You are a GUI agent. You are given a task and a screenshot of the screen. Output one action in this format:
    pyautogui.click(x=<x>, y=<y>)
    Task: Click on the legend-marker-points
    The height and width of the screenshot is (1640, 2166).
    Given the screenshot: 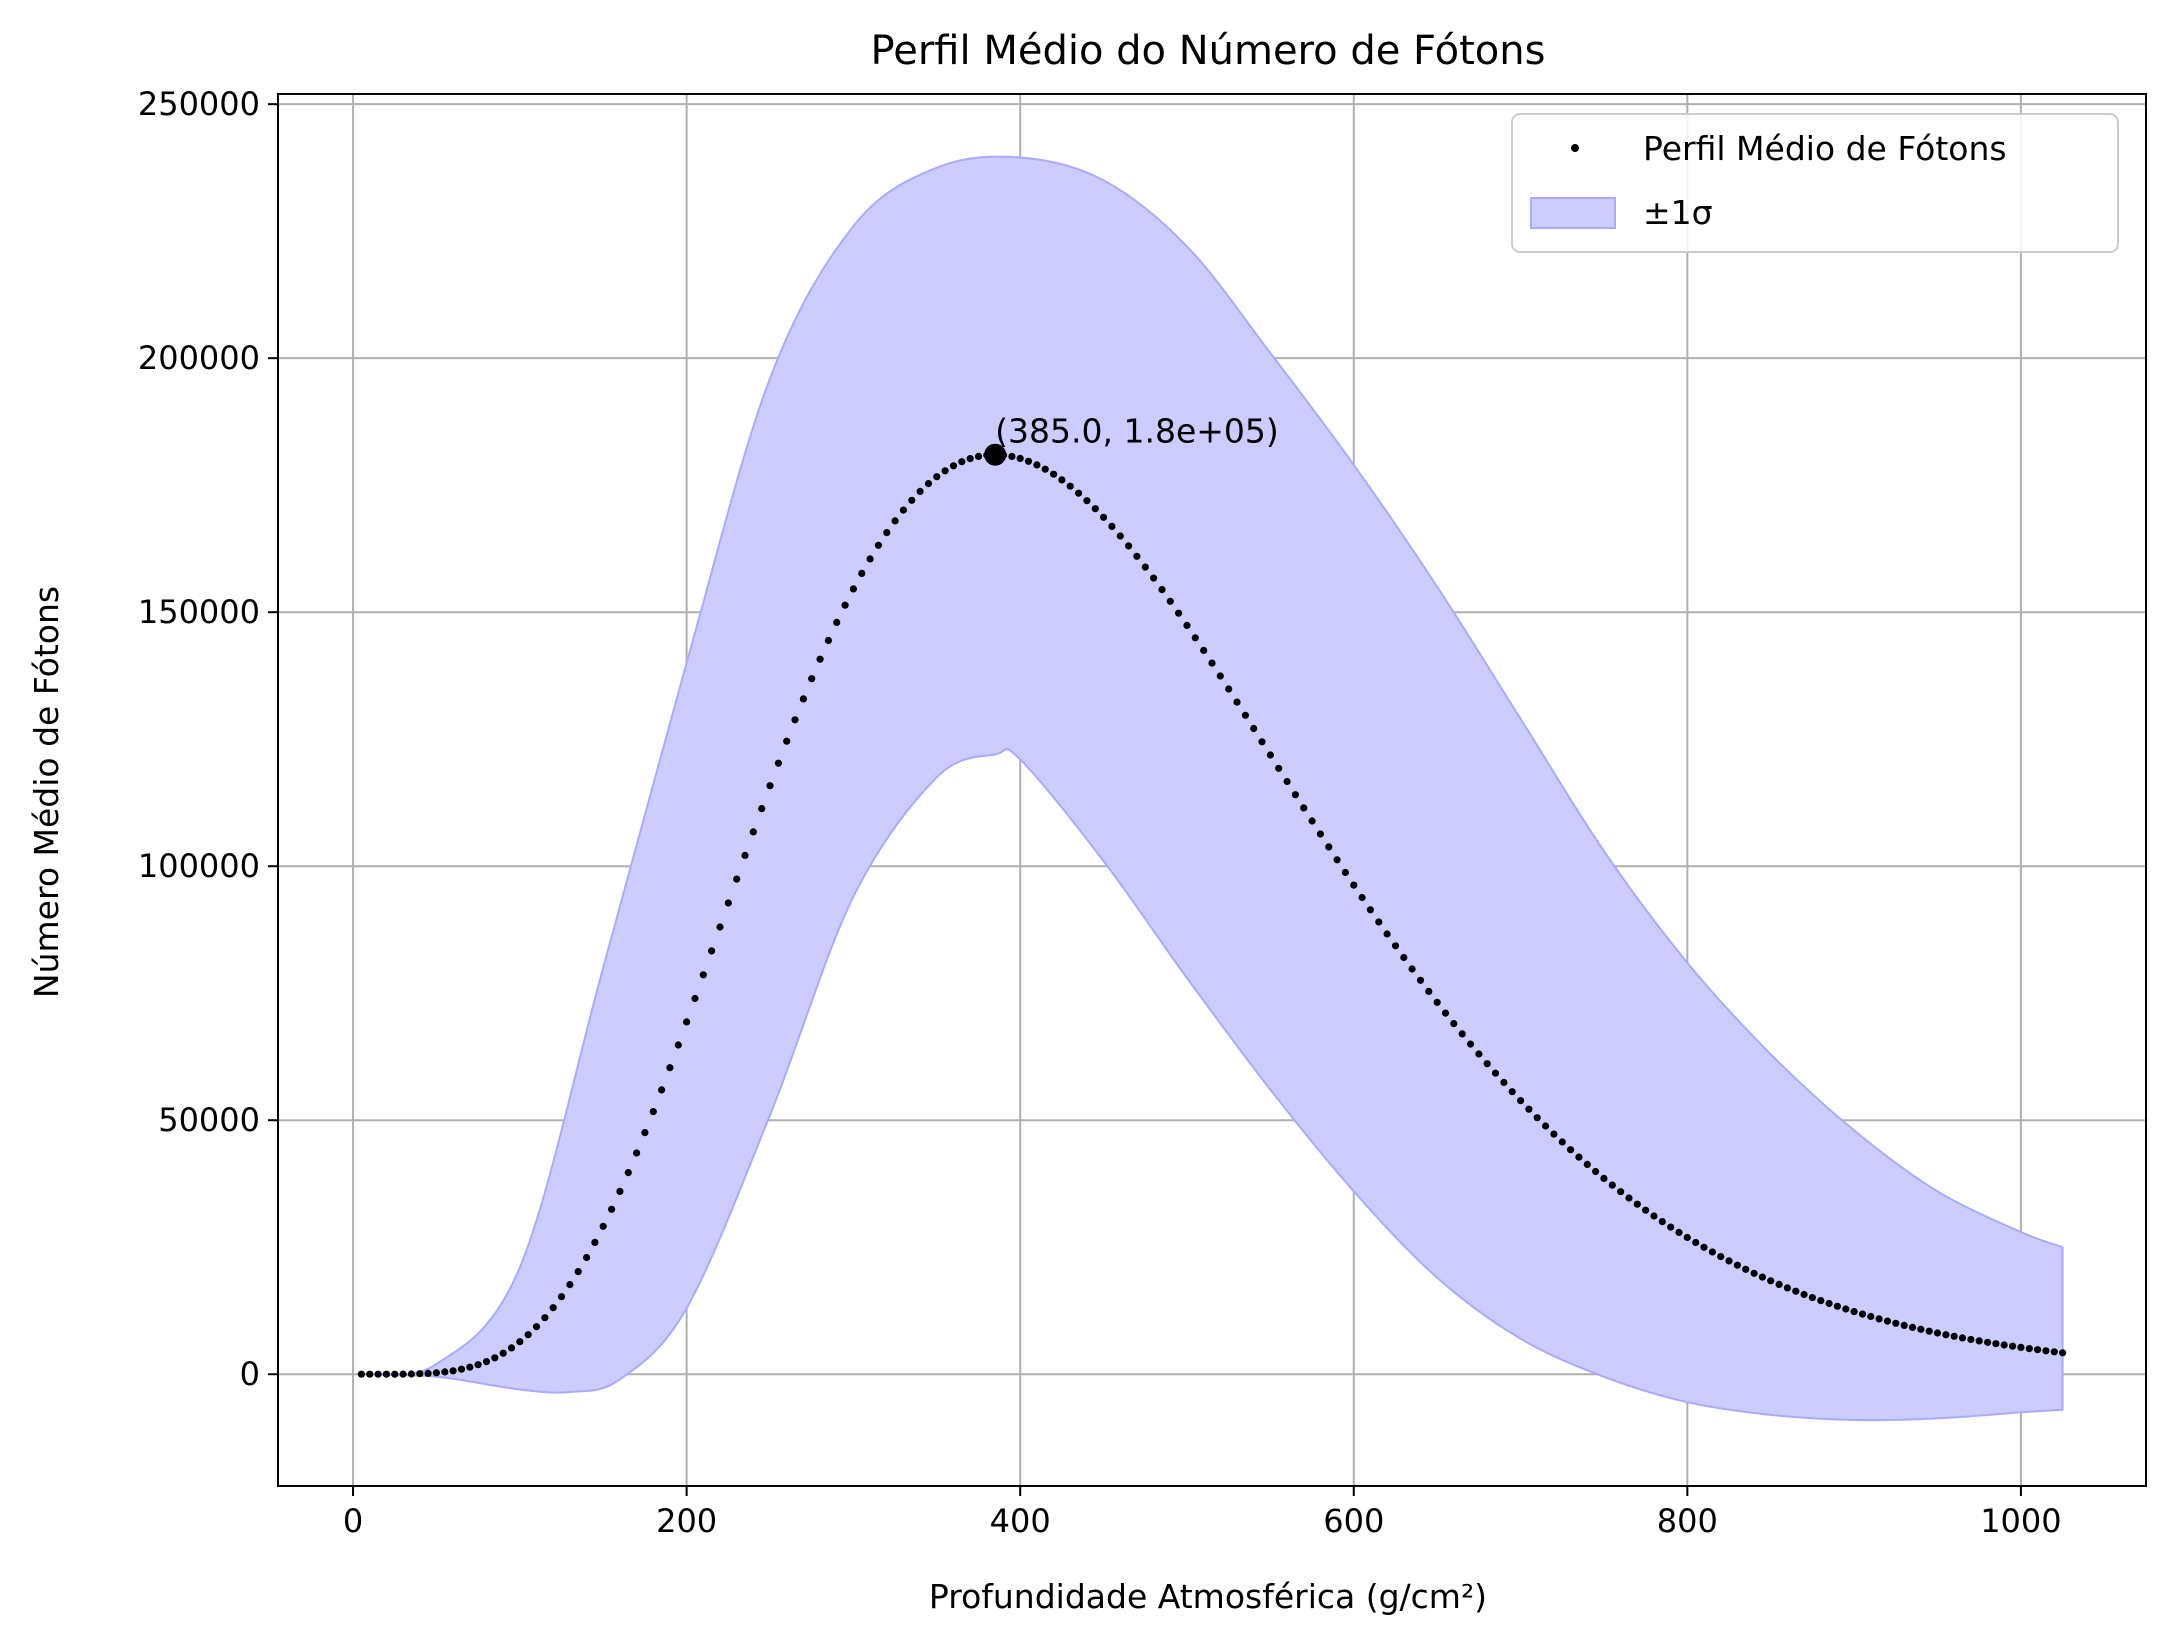 What is the action you would take?
    pyautogui.click(x=1575, y=148)
    